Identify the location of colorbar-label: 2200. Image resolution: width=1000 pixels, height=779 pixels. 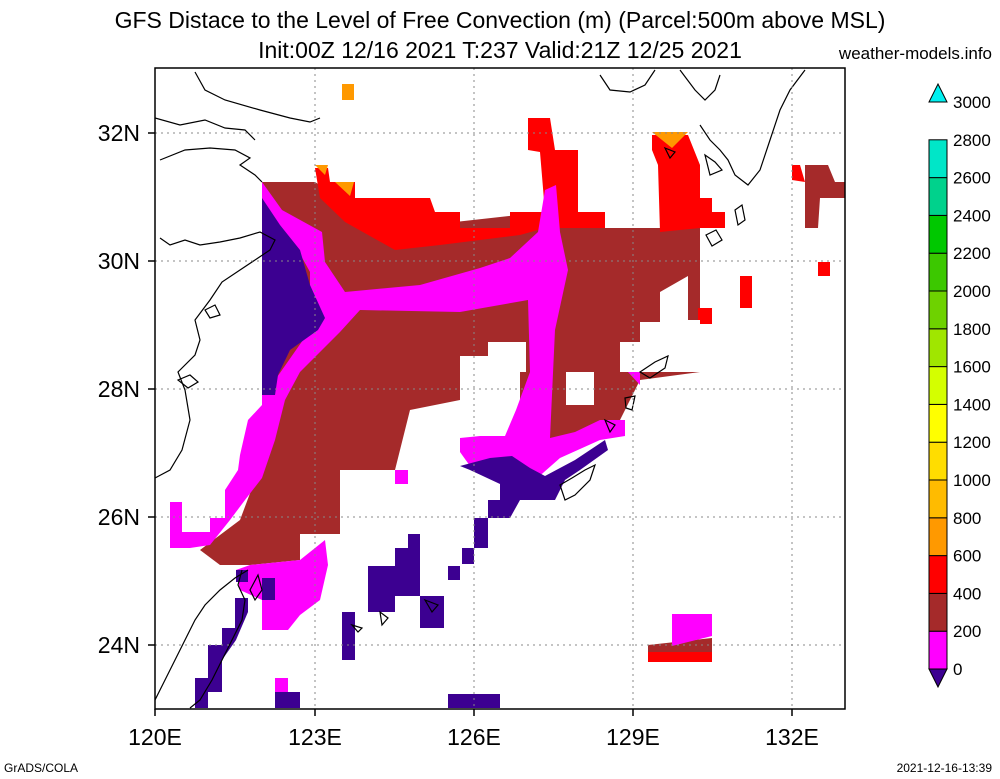
(972, 253).